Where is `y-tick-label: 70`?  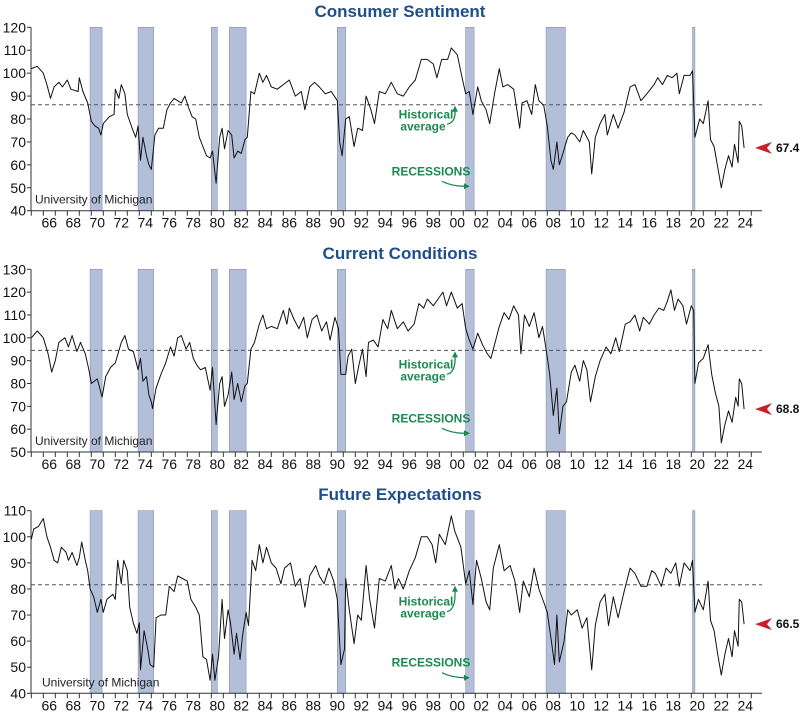
y-tick-label: 70 is located at coordinates (18, 142).